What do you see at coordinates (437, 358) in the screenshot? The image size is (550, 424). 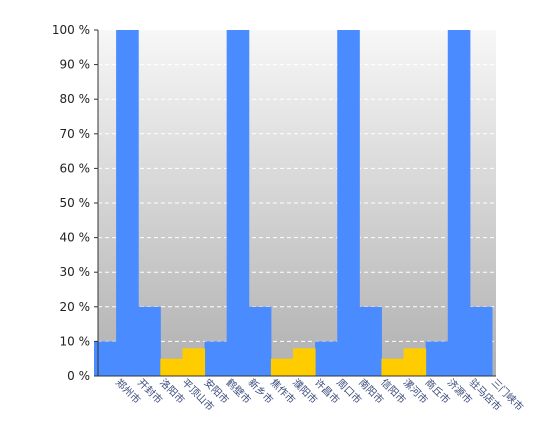 I see `bar-周口市-s0` at bounding box center [437, 358].